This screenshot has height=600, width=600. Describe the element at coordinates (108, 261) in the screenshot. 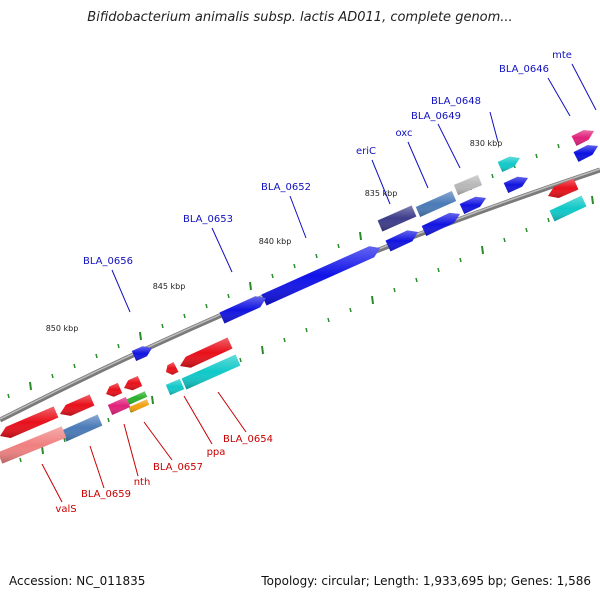

I see `label-BLA_0656: BLA_0656` at that location.